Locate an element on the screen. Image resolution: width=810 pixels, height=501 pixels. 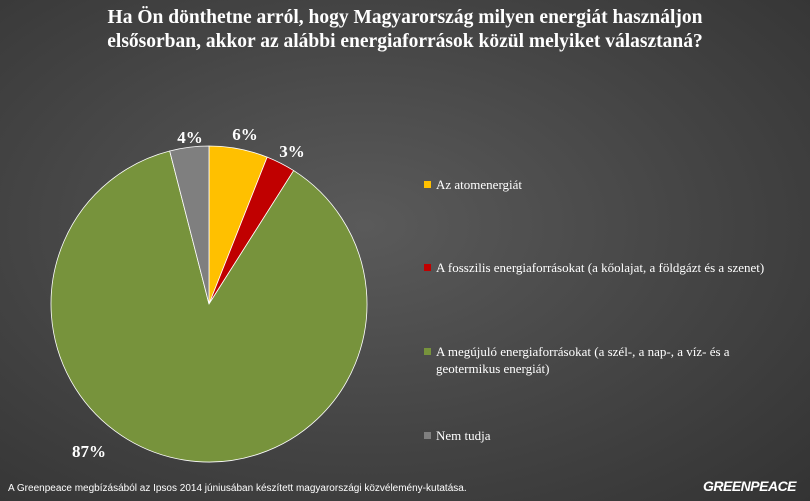
data-label-atomic: 6% is located at coordinates (245, 134).